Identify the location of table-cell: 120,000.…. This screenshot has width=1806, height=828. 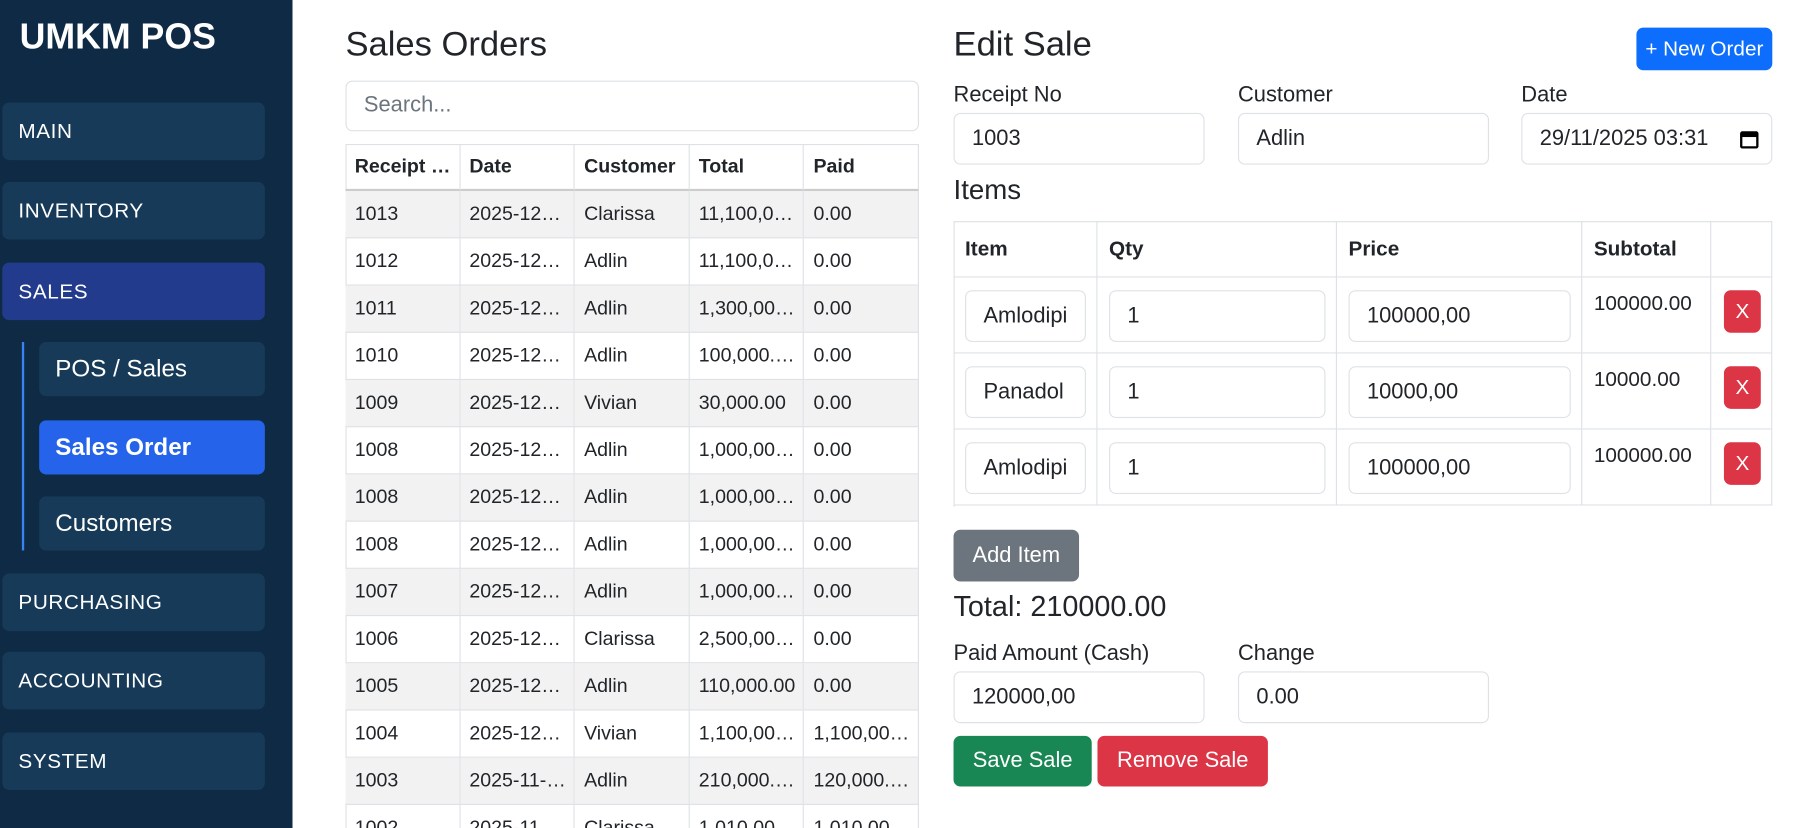
(861, 781).